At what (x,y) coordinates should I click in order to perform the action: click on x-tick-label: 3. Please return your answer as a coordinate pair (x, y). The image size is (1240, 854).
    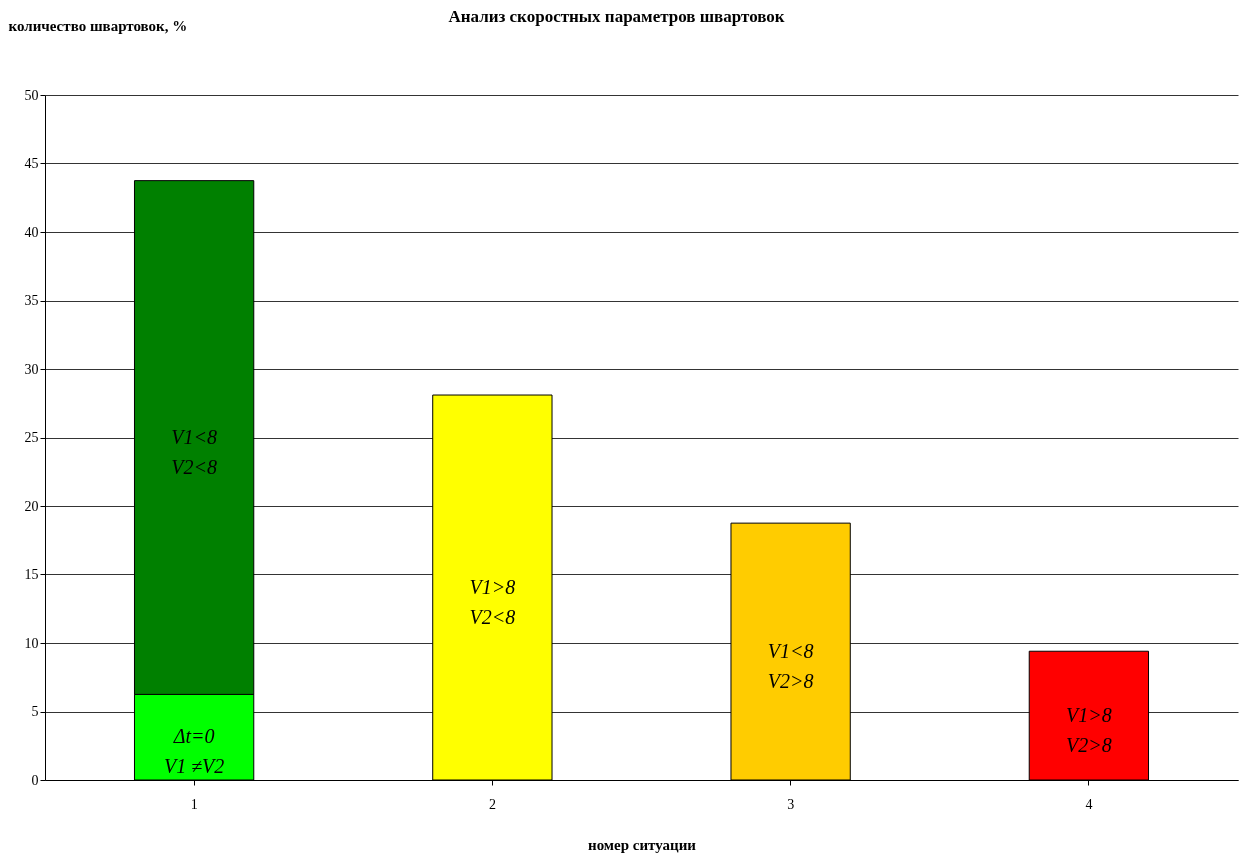
    Looking at the image, I should click on (791, 804).